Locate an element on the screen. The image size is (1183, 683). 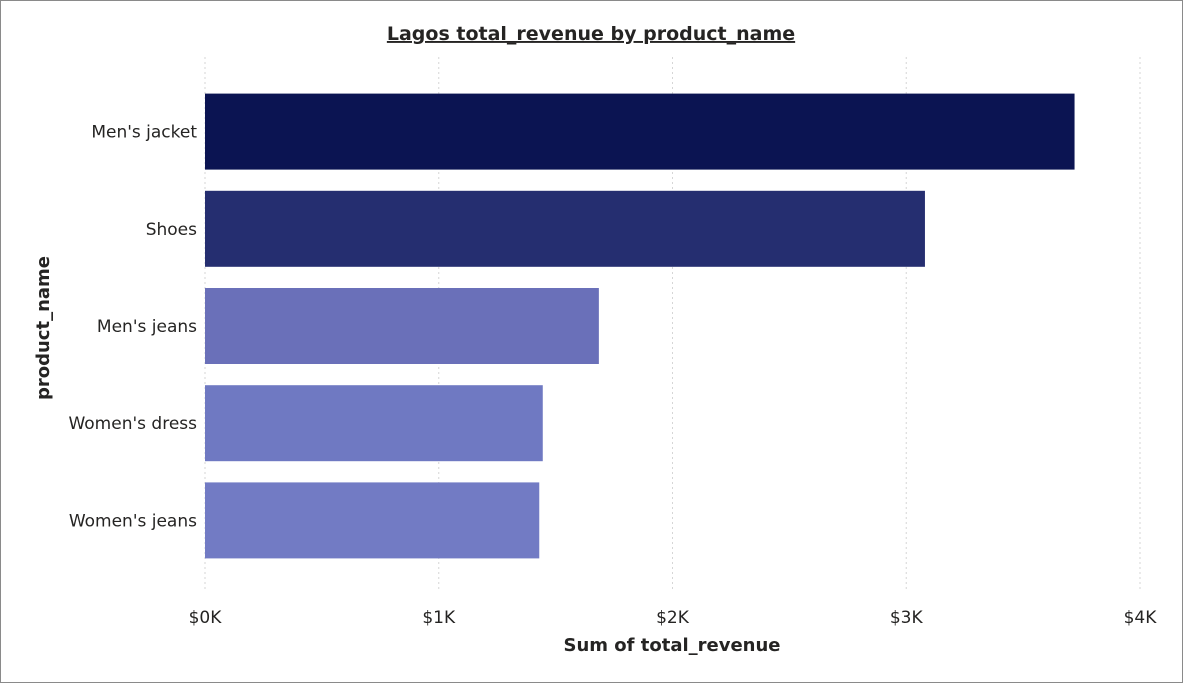
x-tick-label: $1K is located at coordinates (439, 618).